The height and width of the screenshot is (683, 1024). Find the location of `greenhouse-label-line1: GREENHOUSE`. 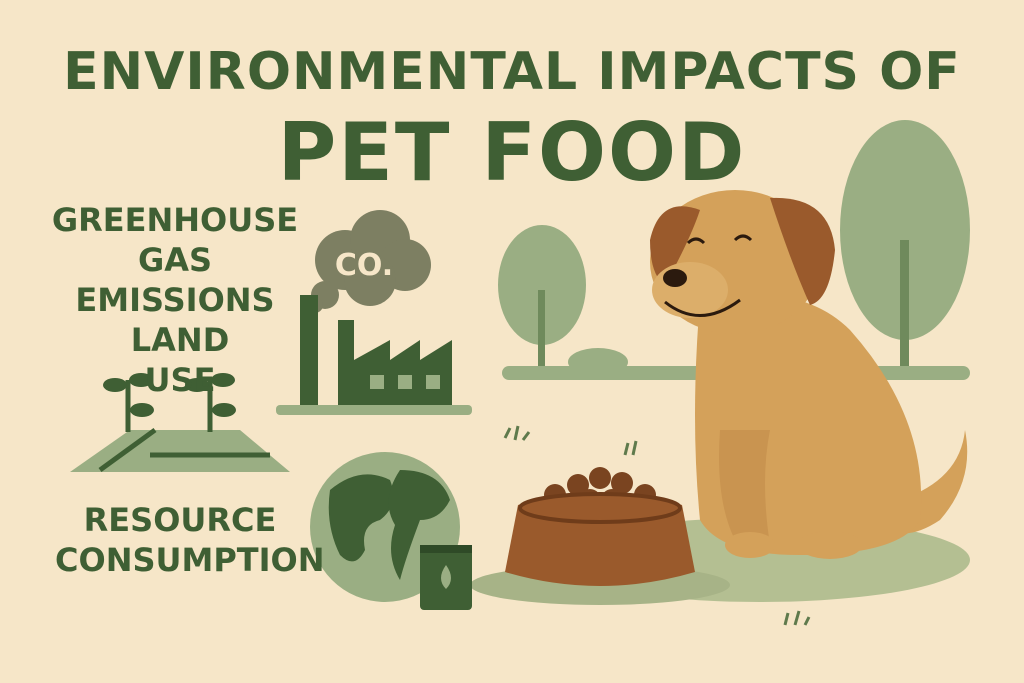

greenhouse-label-line1: GREENHOUSE is located at coordinates (175, 220).